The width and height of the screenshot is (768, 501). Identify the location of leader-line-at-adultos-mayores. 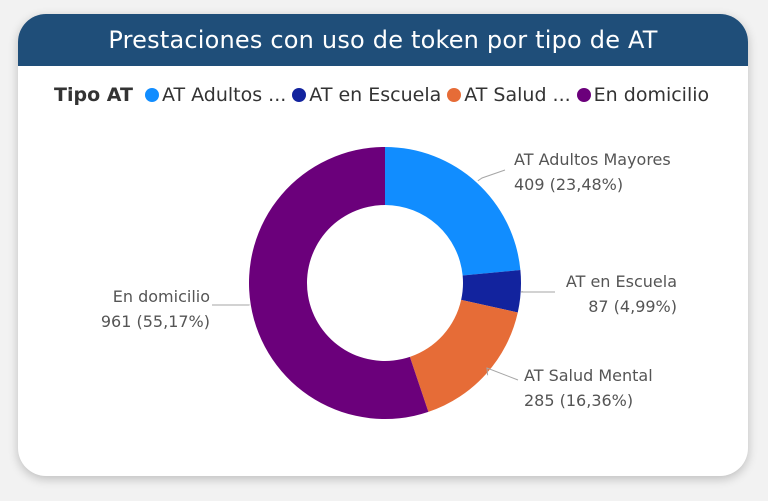
(491, 175).